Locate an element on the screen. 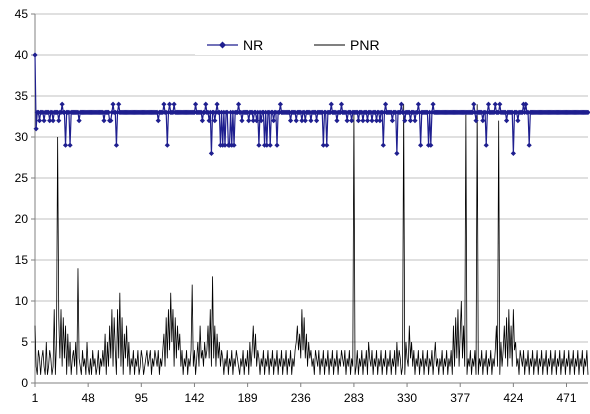 This screenshot has height=414, width=590. x-tick-label: 1 is located at coordinates (35, 398).